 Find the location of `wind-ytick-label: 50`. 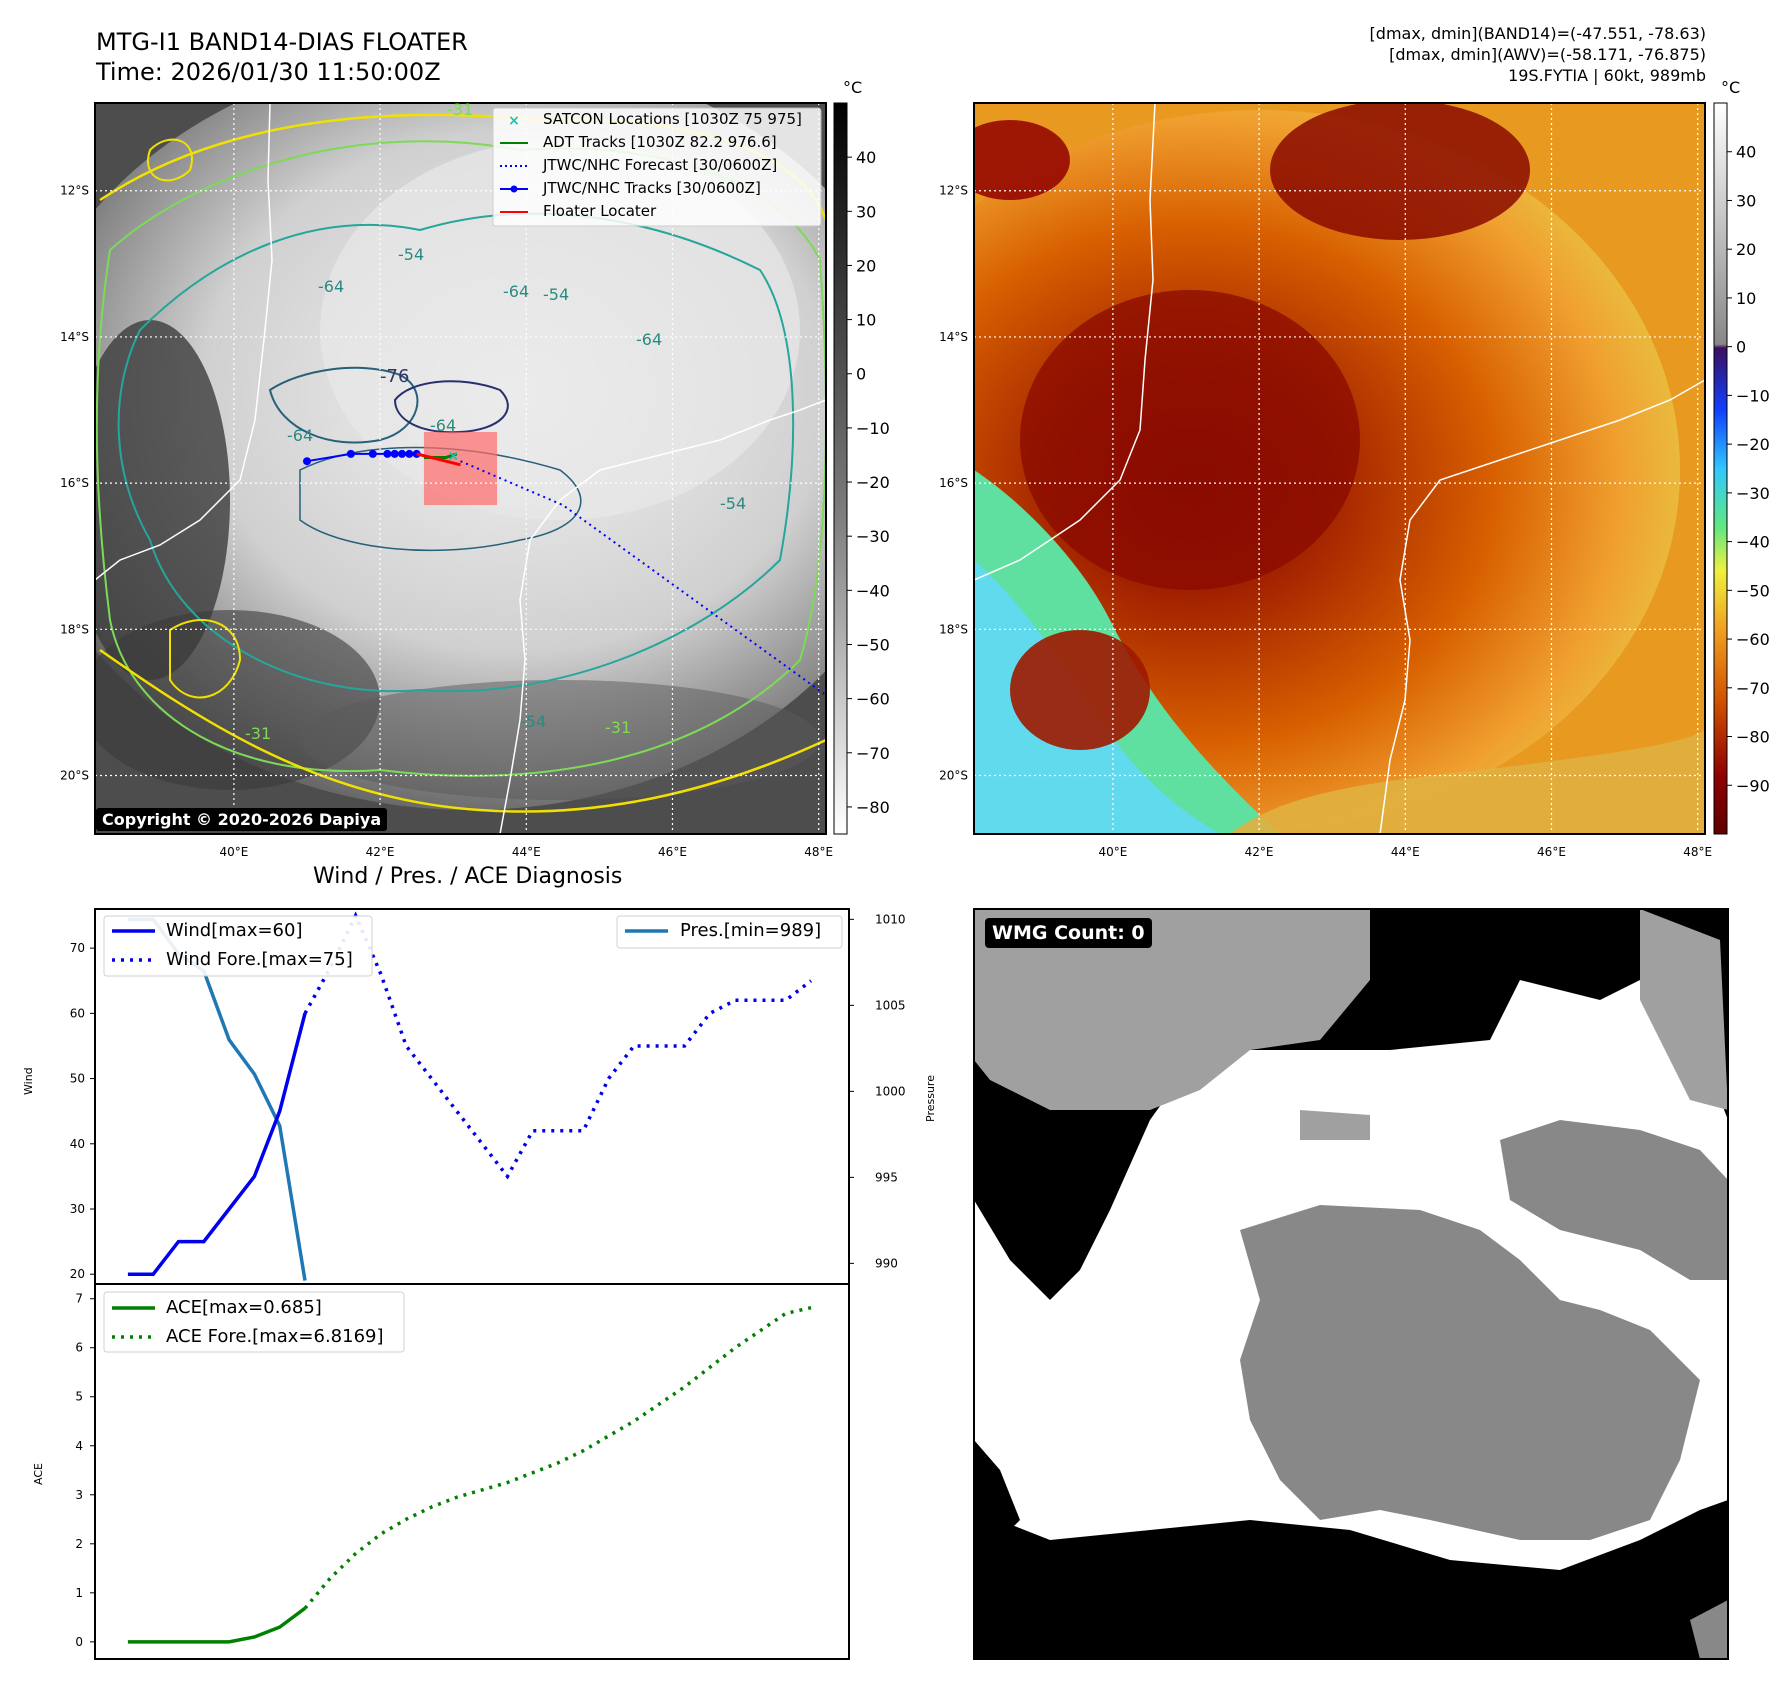

wind-ytick-label: 50 is located at coordinates (77, 1079).